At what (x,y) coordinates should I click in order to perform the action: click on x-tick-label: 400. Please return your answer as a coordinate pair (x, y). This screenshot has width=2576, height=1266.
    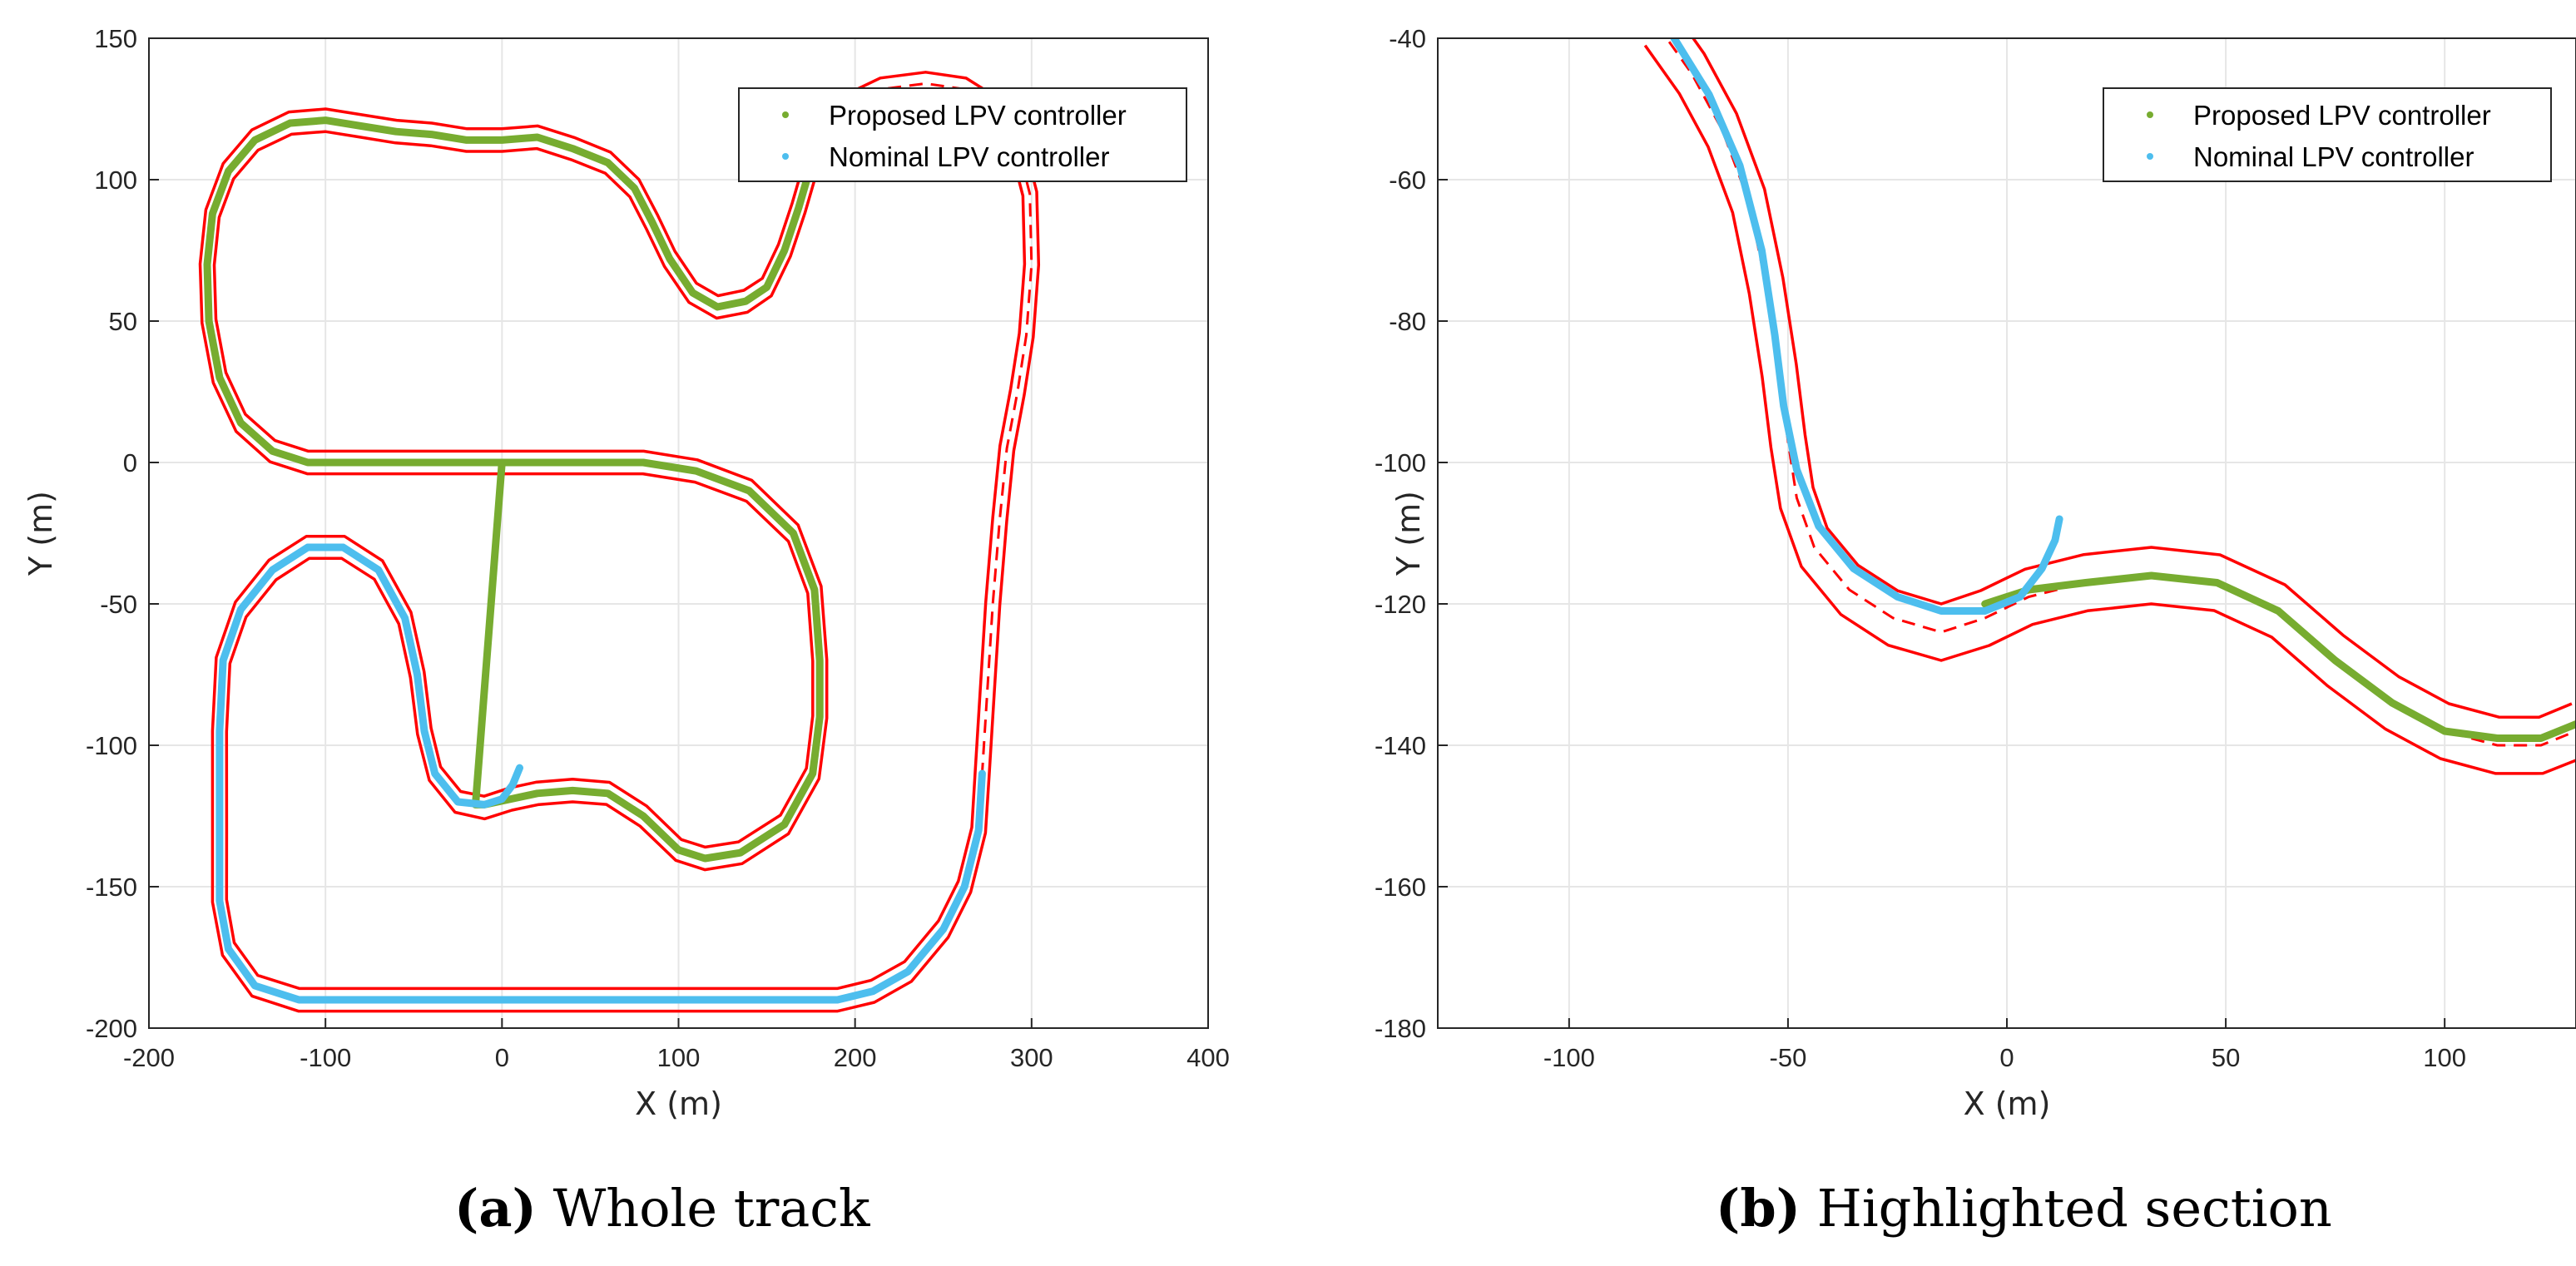
    Looking at the image, I should click on (1208, 1057).